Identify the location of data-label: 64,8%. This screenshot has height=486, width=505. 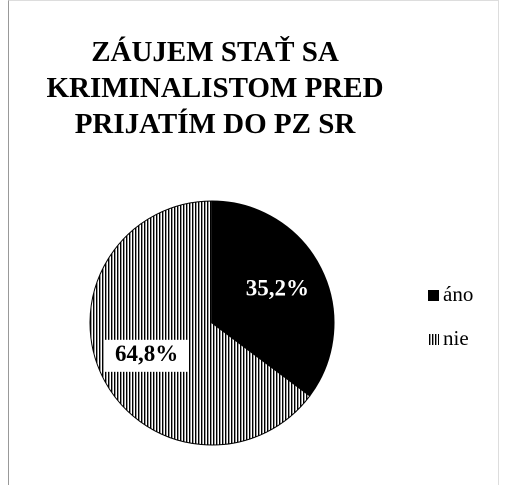
(146, 353).